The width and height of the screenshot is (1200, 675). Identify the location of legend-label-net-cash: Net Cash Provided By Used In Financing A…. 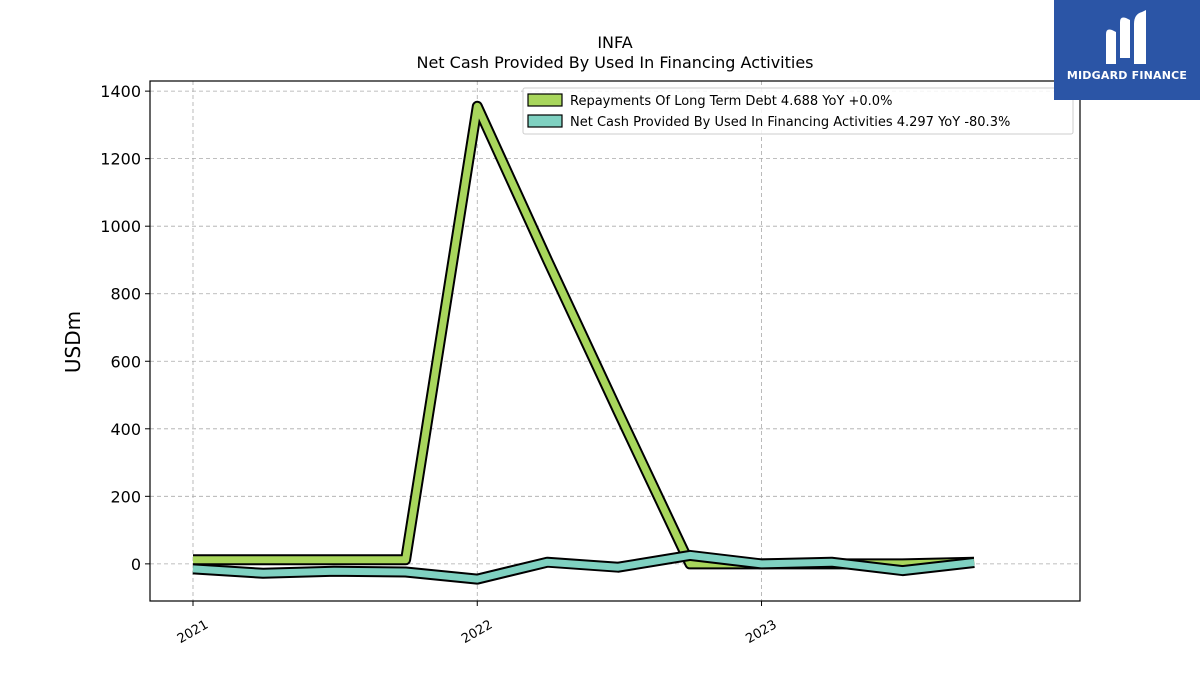
(790, 122).